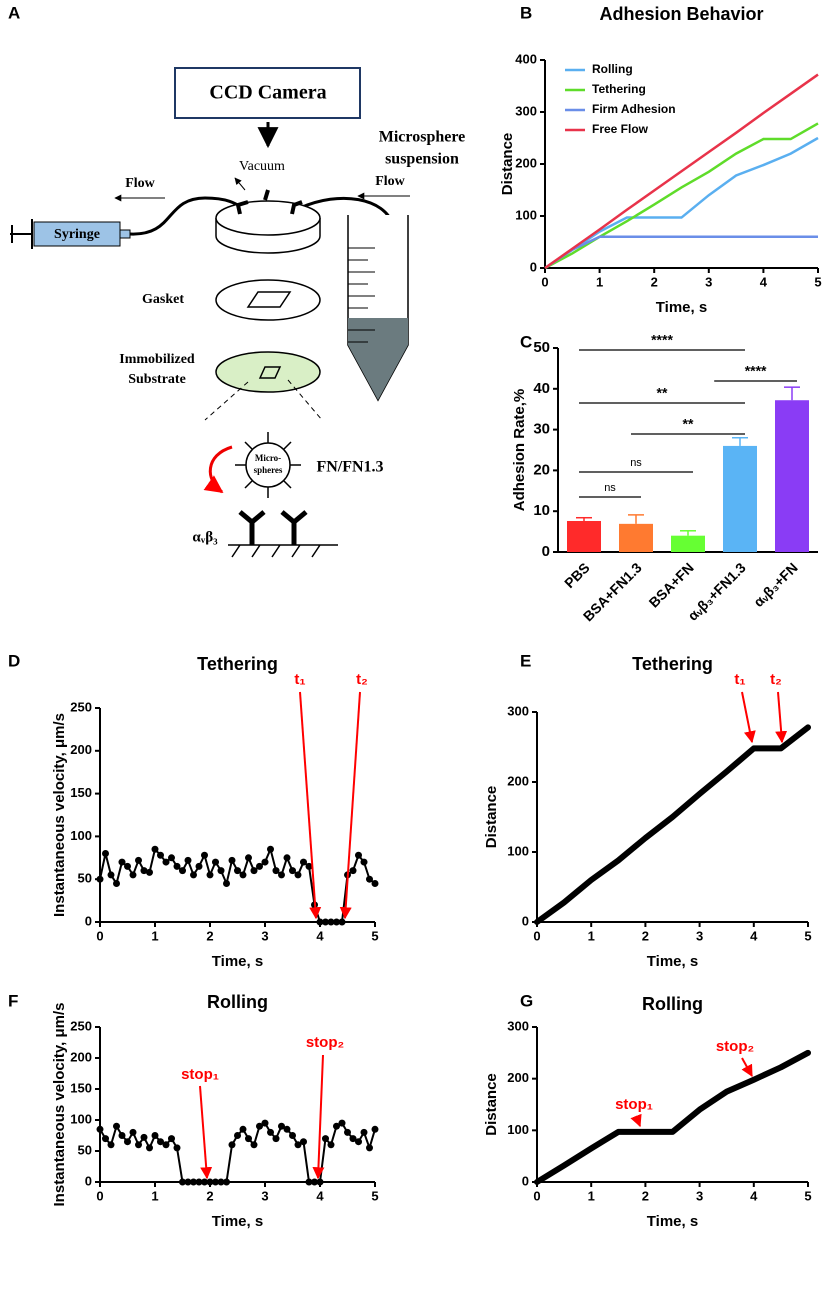  What do you see at coordinates (205, 537) in the screenshot?
I see `receptor-label: αᵥβ₃` at bounding box center [205, 537].